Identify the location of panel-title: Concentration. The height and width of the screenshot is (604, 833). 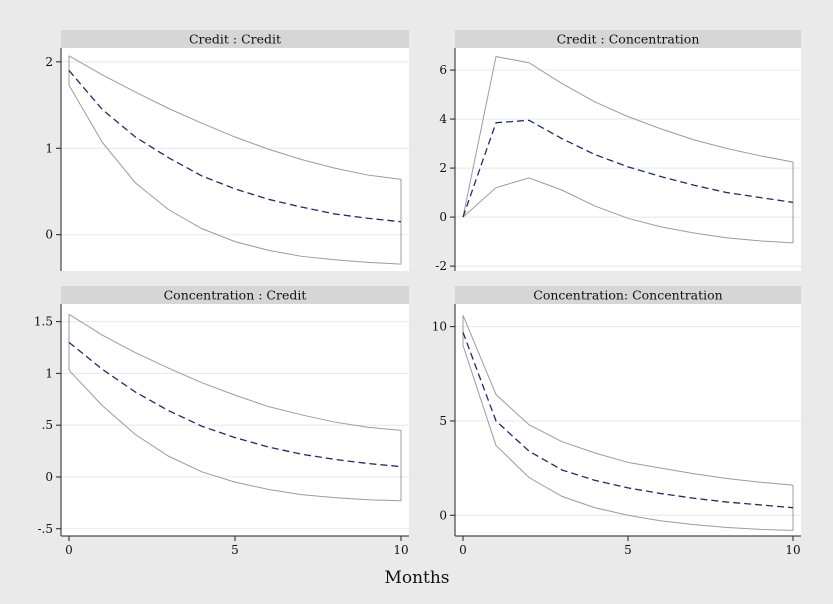
(627, 295).